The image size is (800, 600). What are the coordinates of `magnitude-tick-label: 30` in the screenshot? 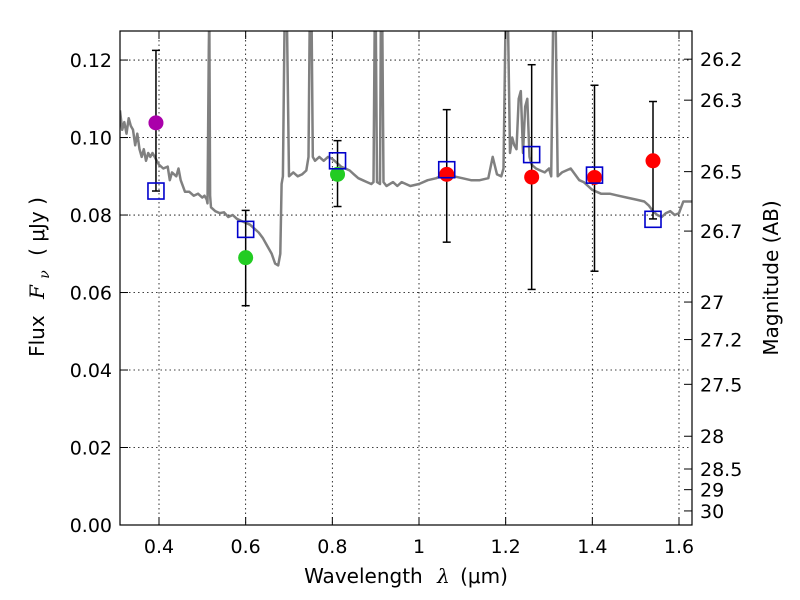 It's located at (712, 512).